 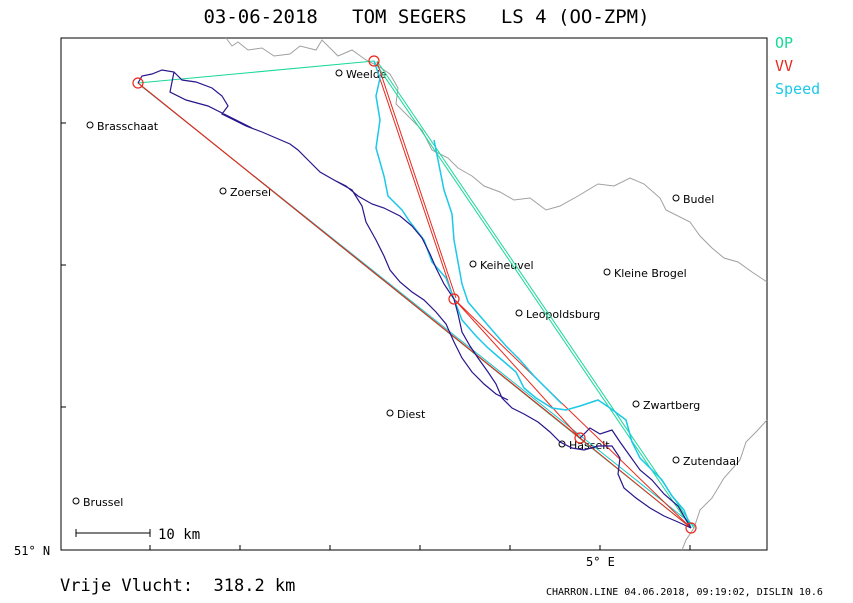 I want to click on place-budel: Budel, so click(x=693, y=199).